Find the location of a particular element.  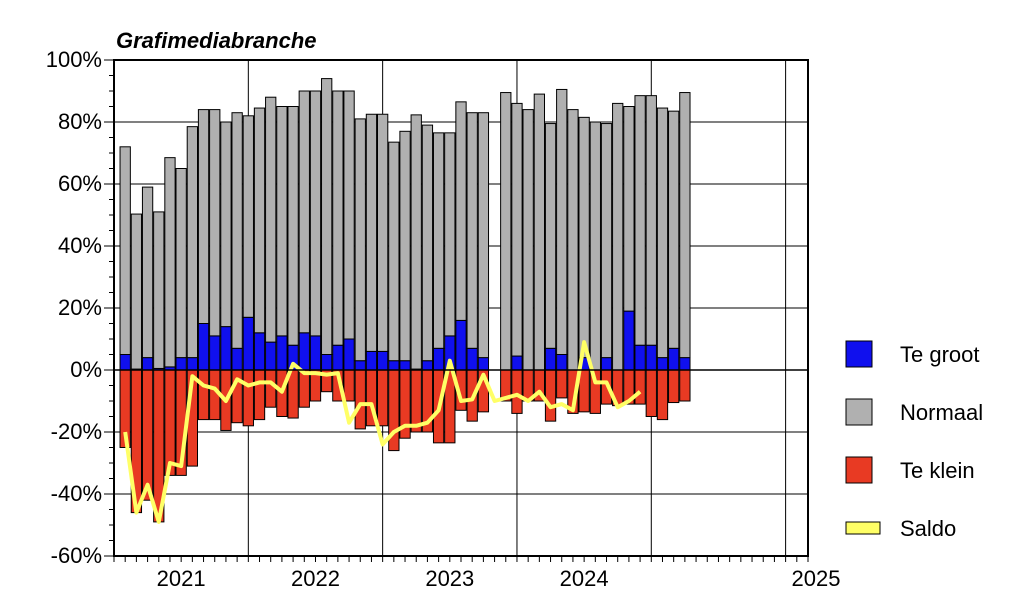

y-tick-label: 20% is located at coordinates (80, 307).